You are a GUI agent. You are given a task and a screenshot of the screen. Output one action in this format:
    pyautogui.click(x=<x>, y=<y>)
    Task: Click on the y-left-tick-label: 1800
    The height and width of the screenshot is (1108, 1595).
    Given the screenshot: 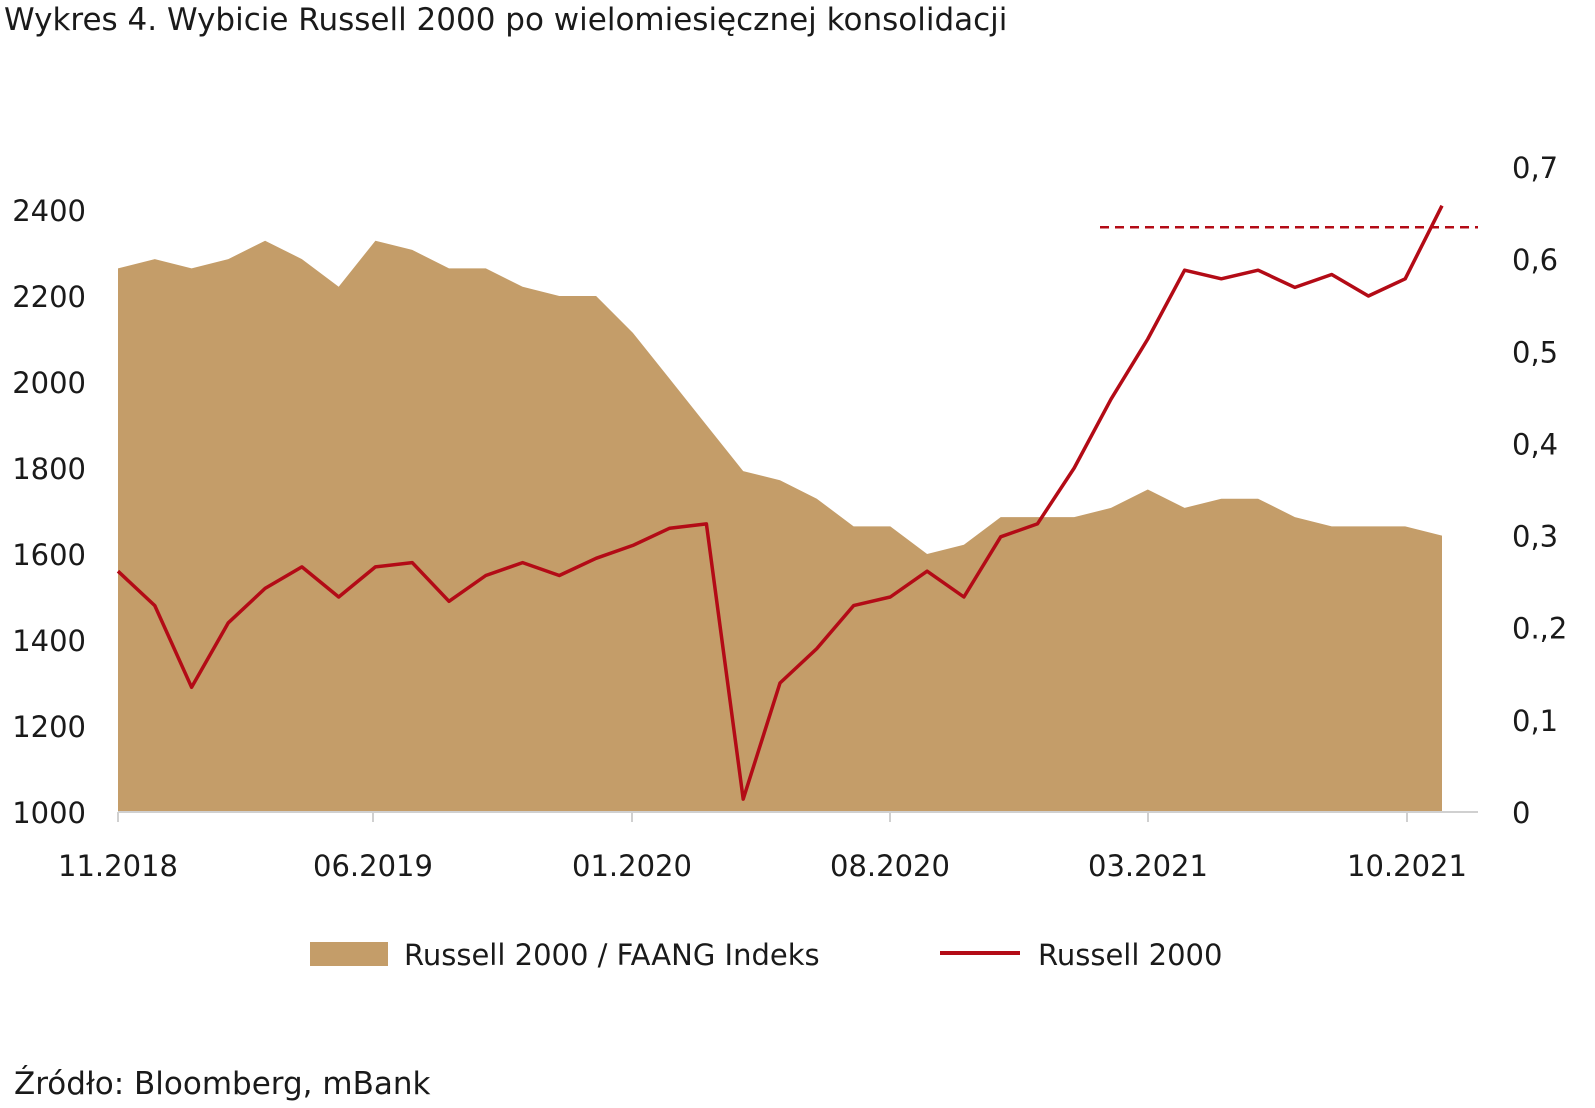 What is the action you would take?
    pyautogui.click(x=49, y=469)
    